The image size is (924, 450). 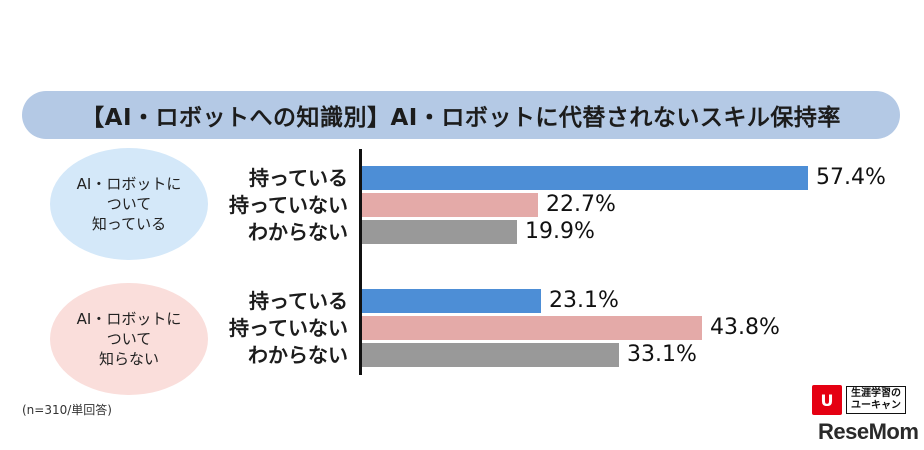 What do you see at coordinates (876, 405) in the screenshot?
I see `ucan-logo-text-line: ユーキャン` at bounding box center [876, 405].